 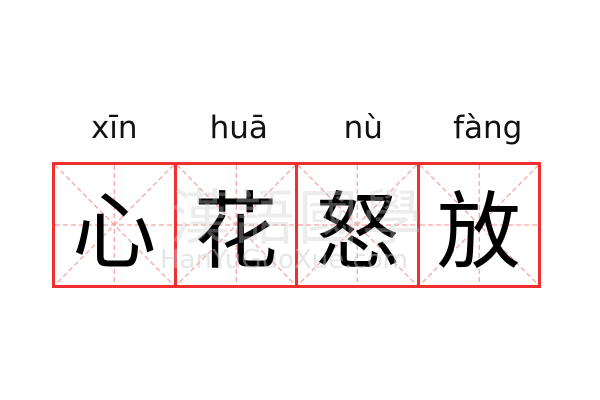 I want to click on character-1: 心, so click(x=114, y=231).